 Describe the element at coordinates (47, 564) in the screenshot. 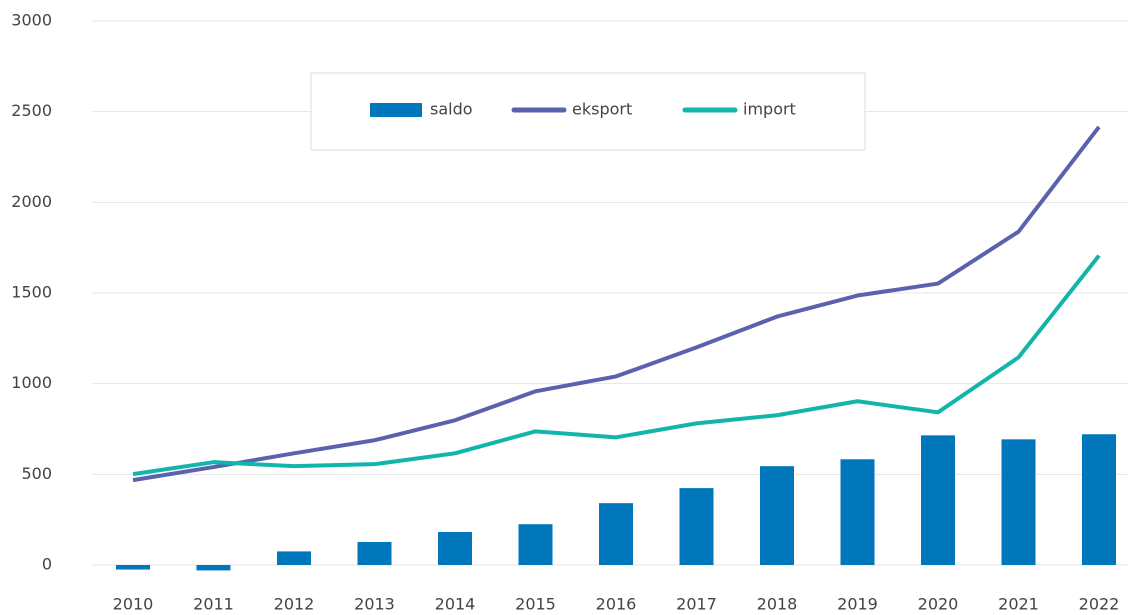

I see `y-tick-label: 0` at that location.